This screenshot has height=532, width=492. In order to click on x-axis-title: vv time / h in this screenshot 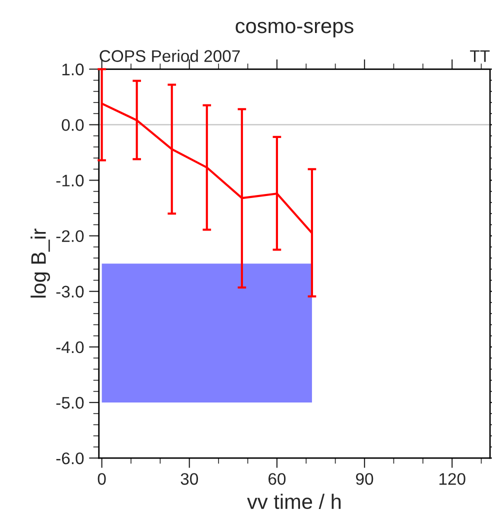, I will do `click(294, 502)`.